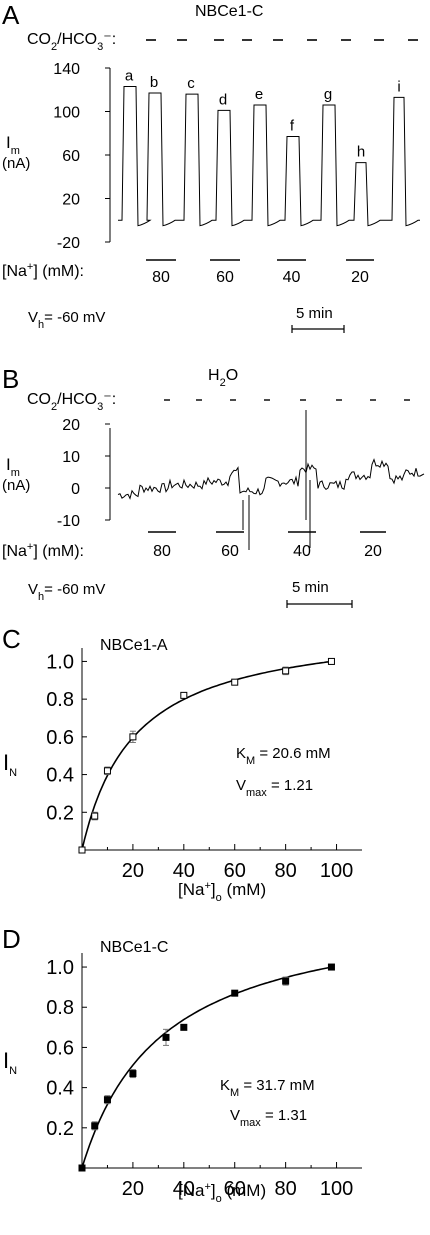 Image resolution: width=430 pixels, height=1235 pixels. Describe the element at coordinates (13, 467) in the screenshot. I see `panel-b-y-label: Im` at that location.